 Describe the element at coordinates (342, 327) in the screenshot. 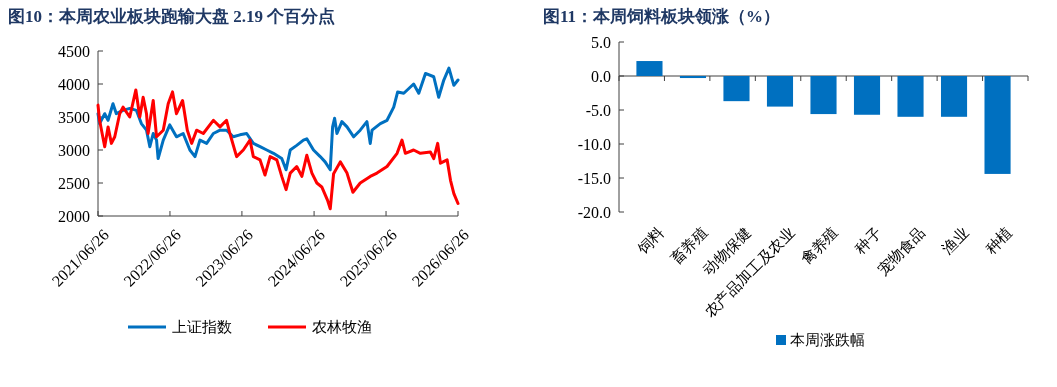

I see `legend-label: 农林牧渔` at that location.